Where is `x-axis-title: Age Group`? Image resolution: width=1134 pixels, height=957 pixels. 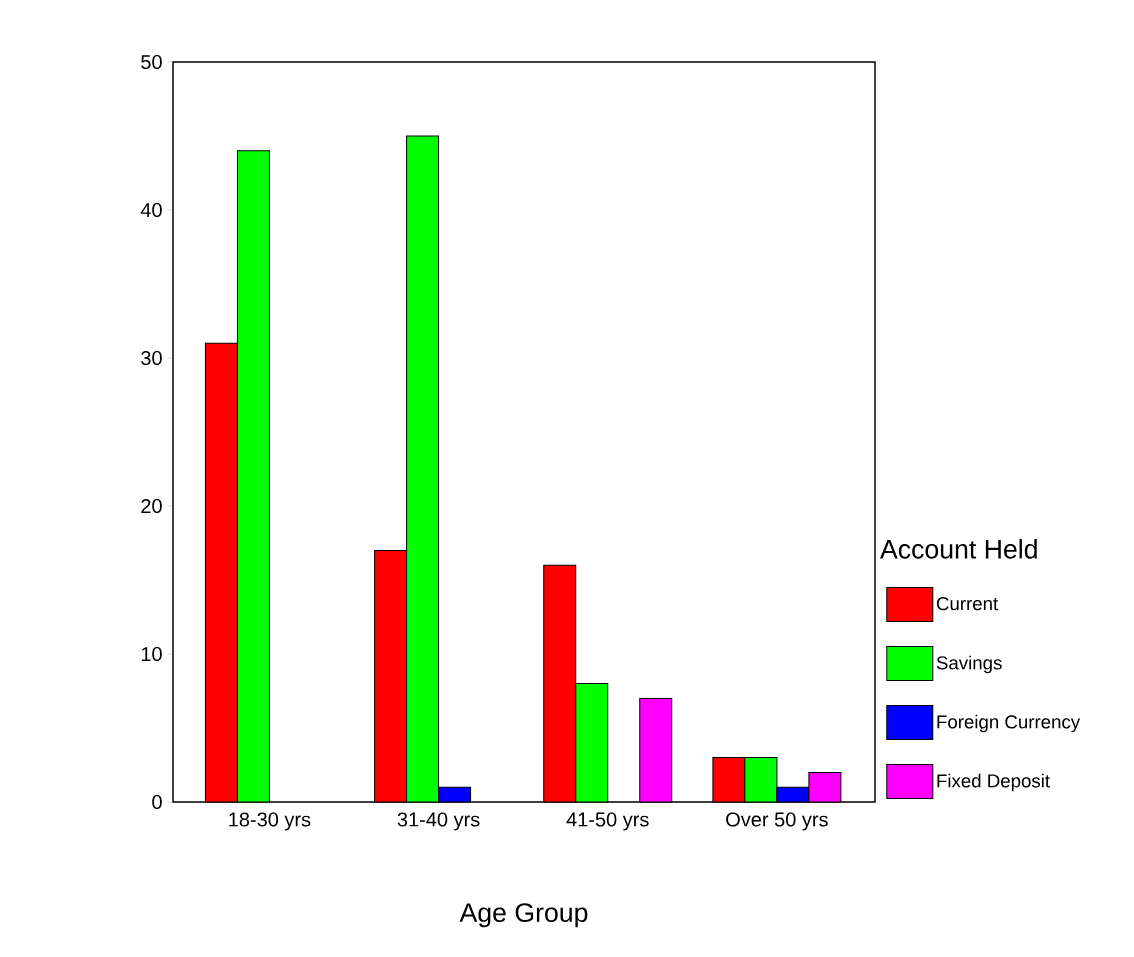
x-axis-title: Age Group is located at coordinates (523, 915).